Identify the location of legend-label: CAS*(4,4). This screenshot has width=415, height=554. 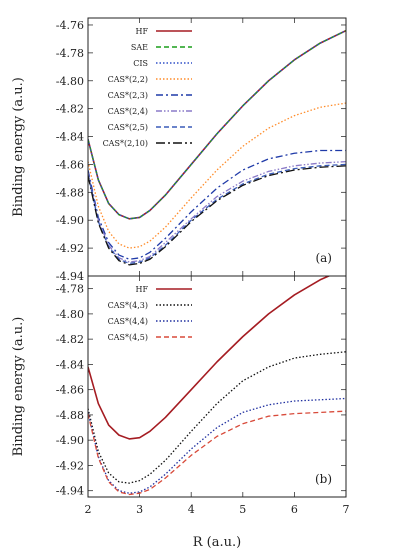
(128, 321).